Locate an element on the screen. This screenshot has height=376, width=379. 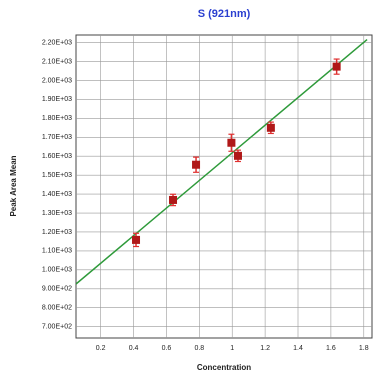
y-tick-label: 8.00E+02 is located at coordinates (57, 308).